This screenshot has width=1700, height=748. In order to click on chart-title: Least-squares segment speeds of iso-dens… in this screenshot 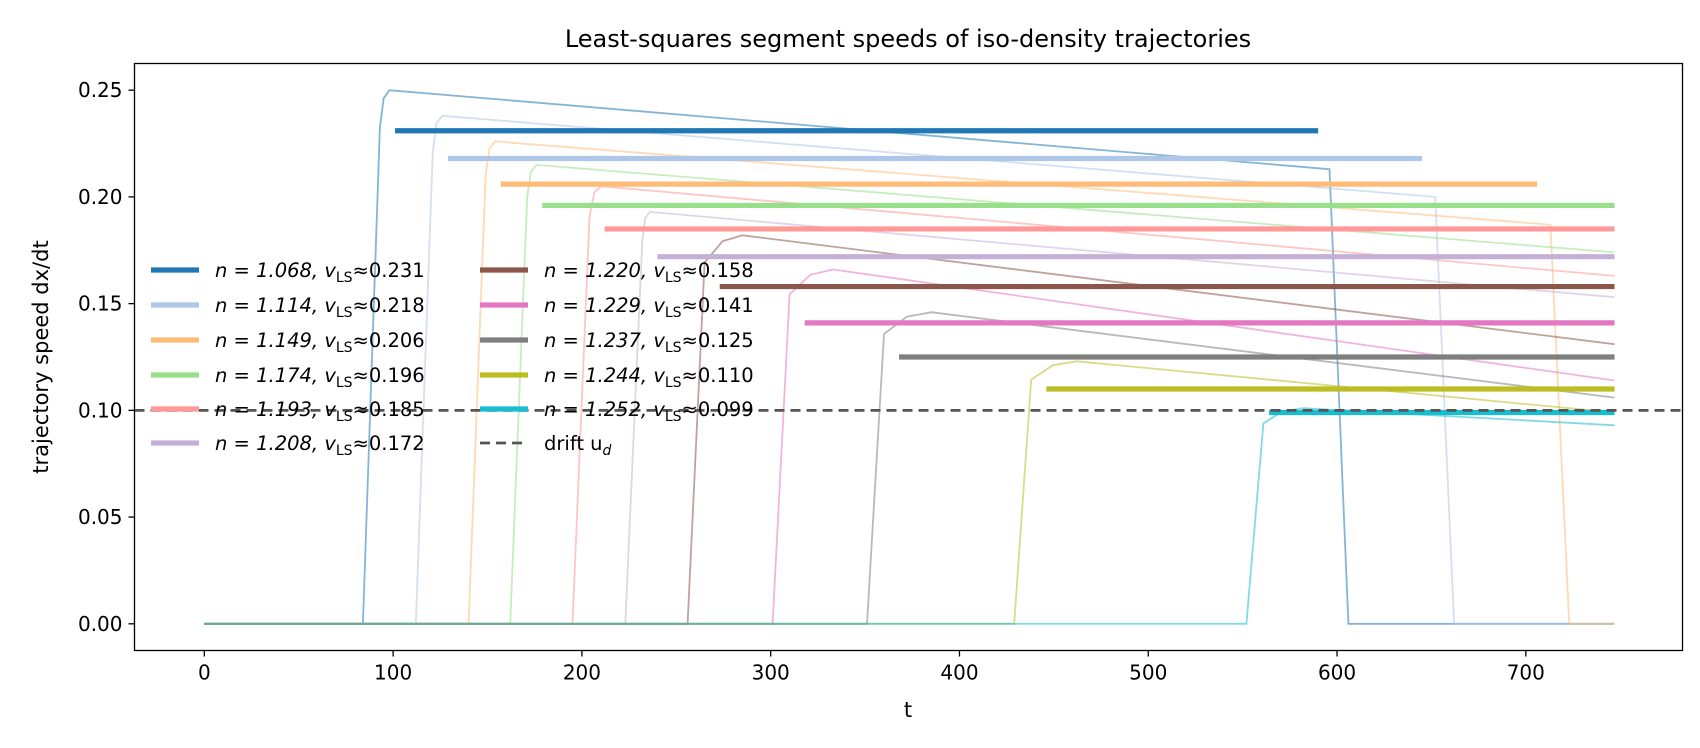, I will do `click(908, 39)`.